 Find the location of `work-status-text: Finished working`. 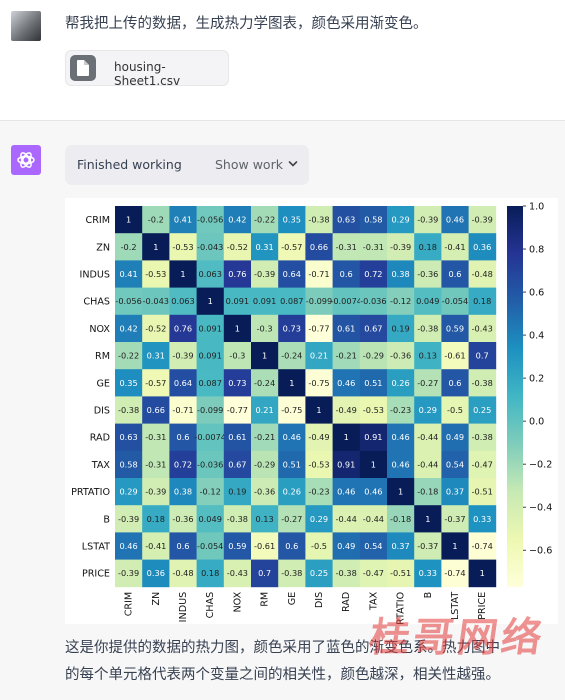

work-status-text: Finished working is located at coordinates (129, 164).